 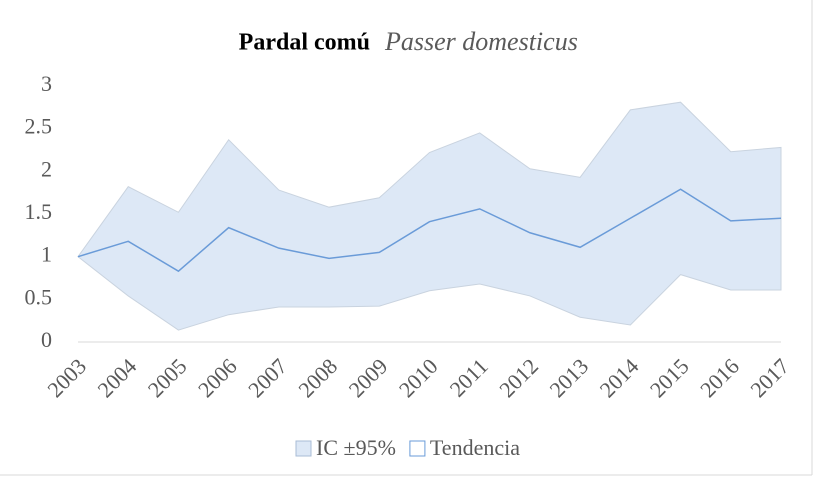 What do you see at coordinates (719, 377) in the screenshot?
I see `x-tick-label: 2016` at bounding box center [719, 377].